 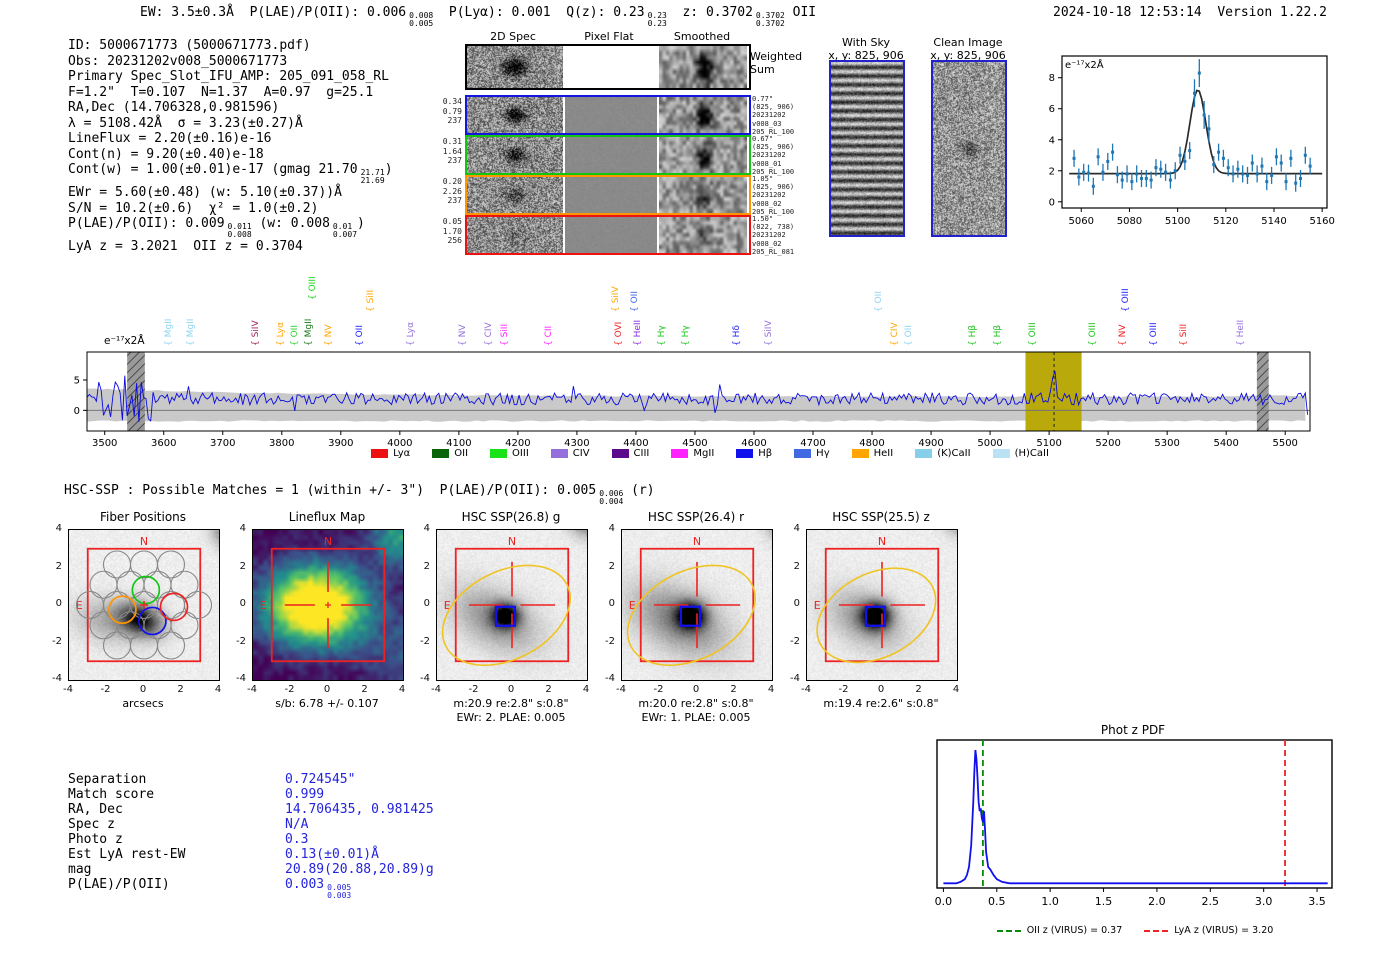 What do you see at coordinates (812, 453) in the screenshot?
I see `legend-item-Hγ: Hγ` at bounding box center [812, 453].